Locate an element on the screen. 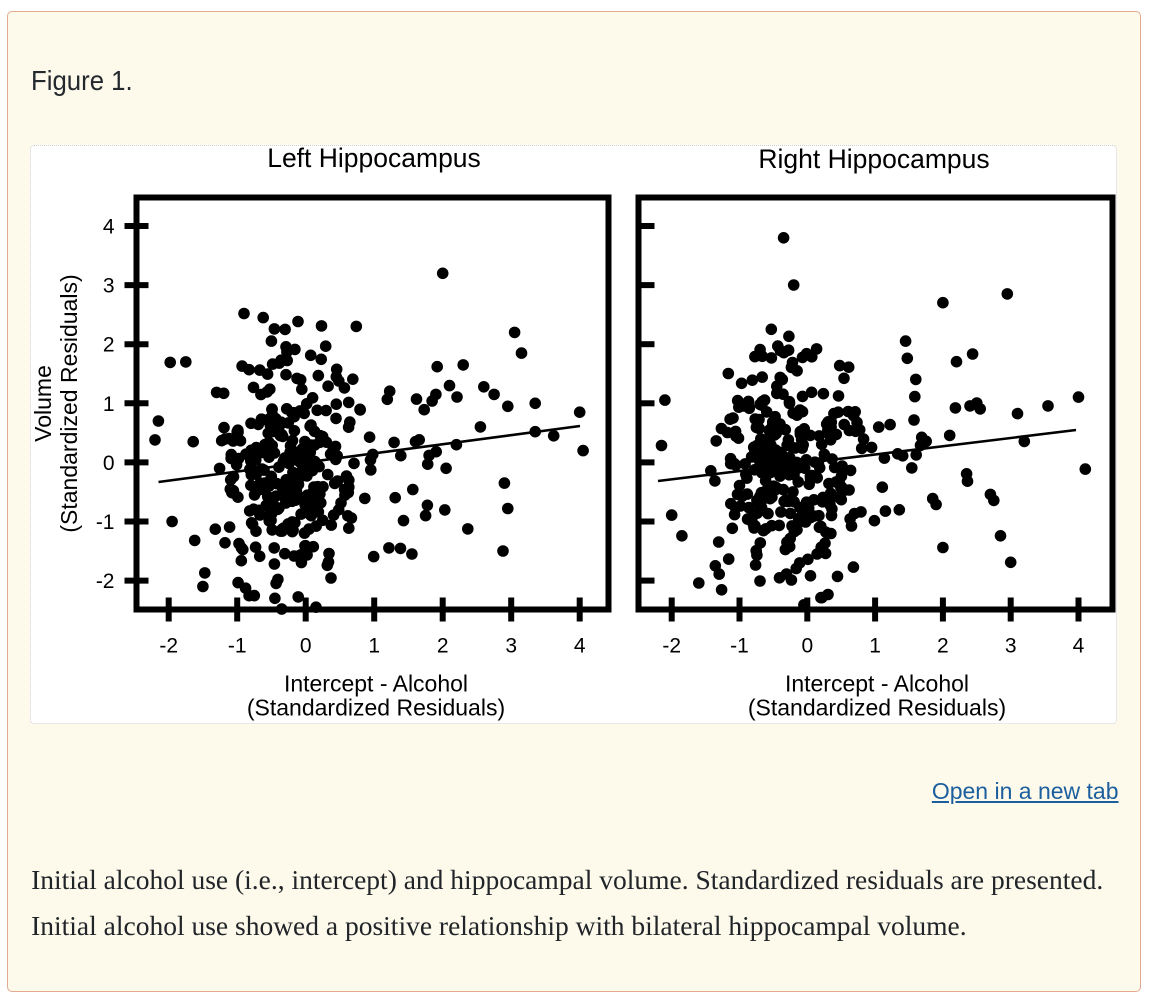  svg-text: Left Hippocampus is located at coordinates (374, 159).